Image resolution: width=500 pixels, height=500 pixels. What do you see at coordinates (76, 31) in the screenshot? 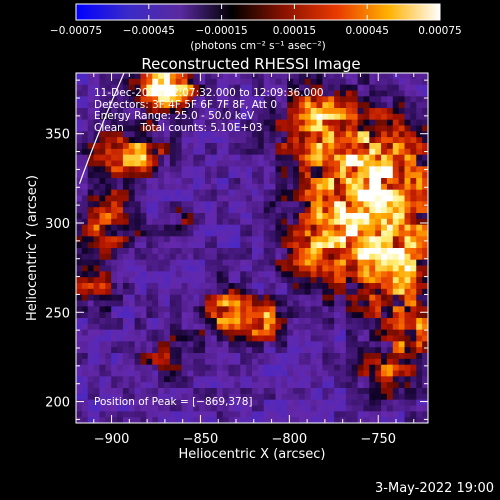
I see `colorbar-tick-label: −0.00075` at bounding box center [76, 31].